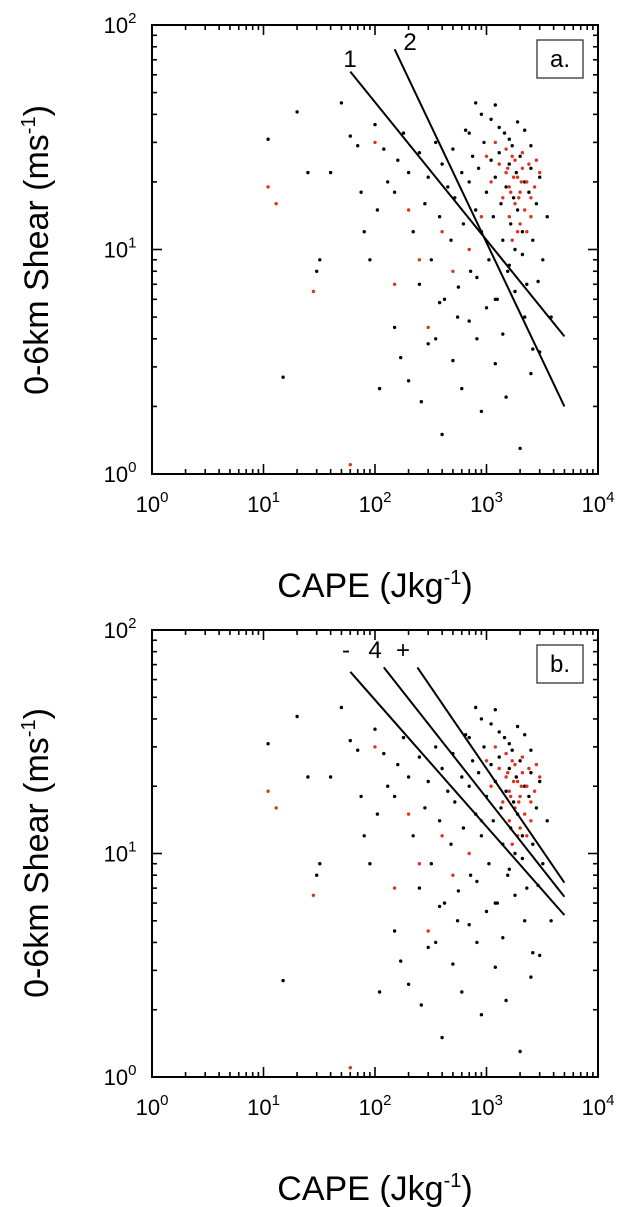 This screenshot has width=628, height=1207. I want to click on x-tick-label: 10³, so click(486, 1106).